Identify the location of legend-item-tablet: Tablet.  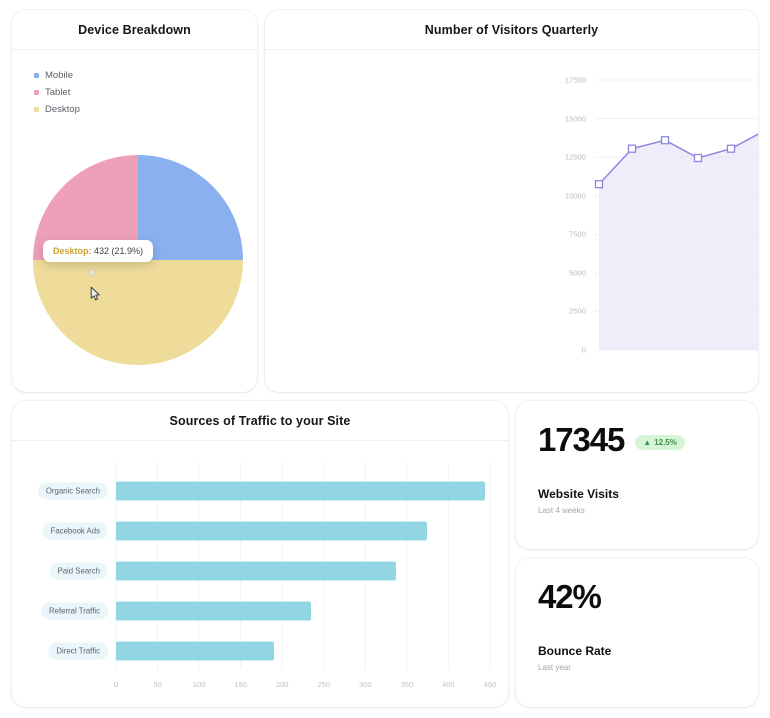
(57, 92).